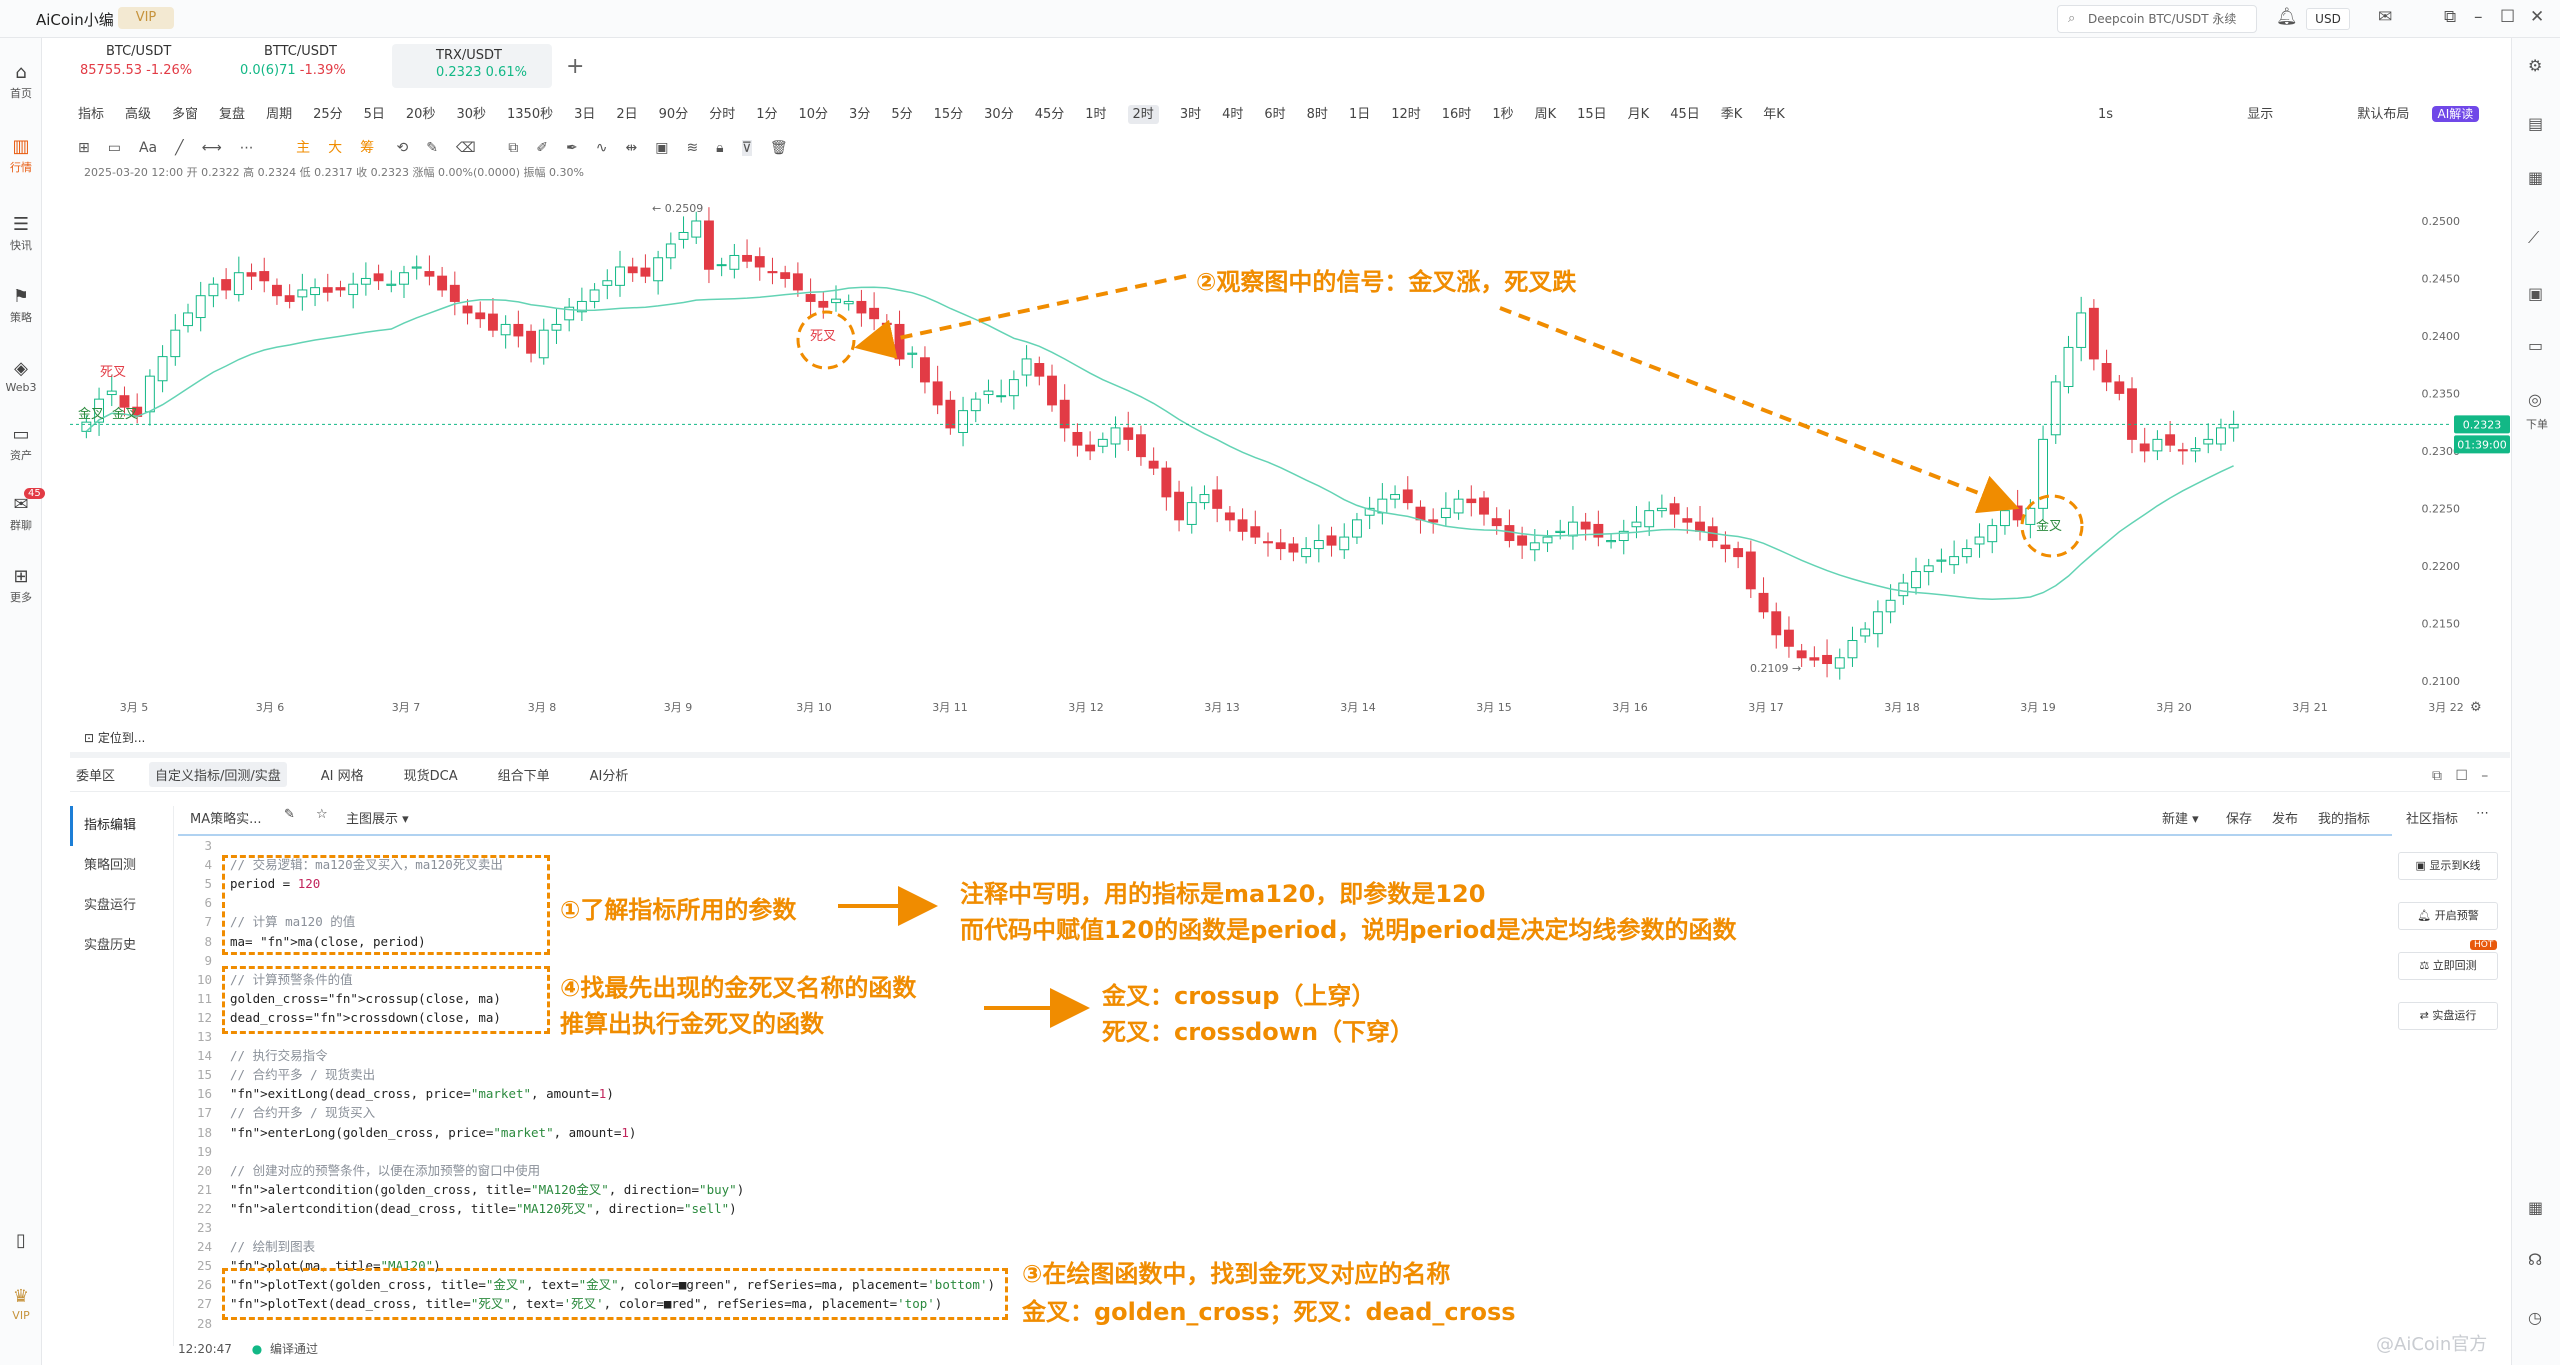  Describe the element at coordinates (342, 776) in the screenshot. I see `panel-tab-2: AI 网格` at that location.